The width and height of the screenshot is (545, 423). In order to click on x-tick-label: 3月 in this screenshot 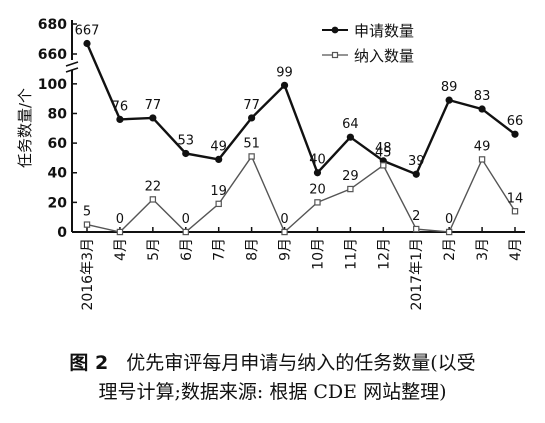, I will do `click(483, 249)`.